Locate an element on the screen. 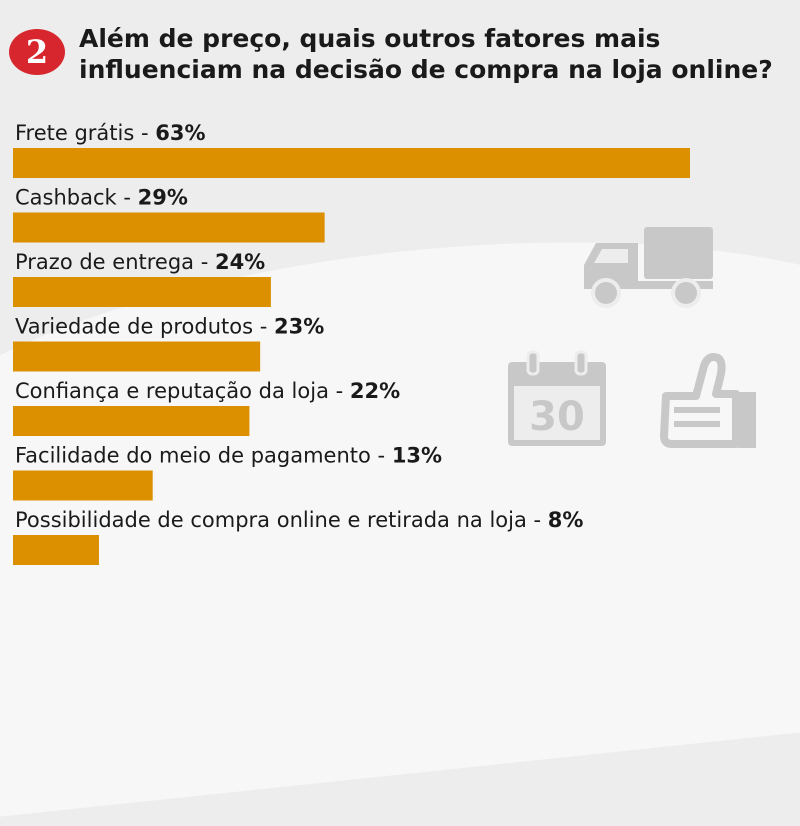 This screenshot has width=800, height=826. category-label: Cashback - 29% is located at coordinates (101, 198).